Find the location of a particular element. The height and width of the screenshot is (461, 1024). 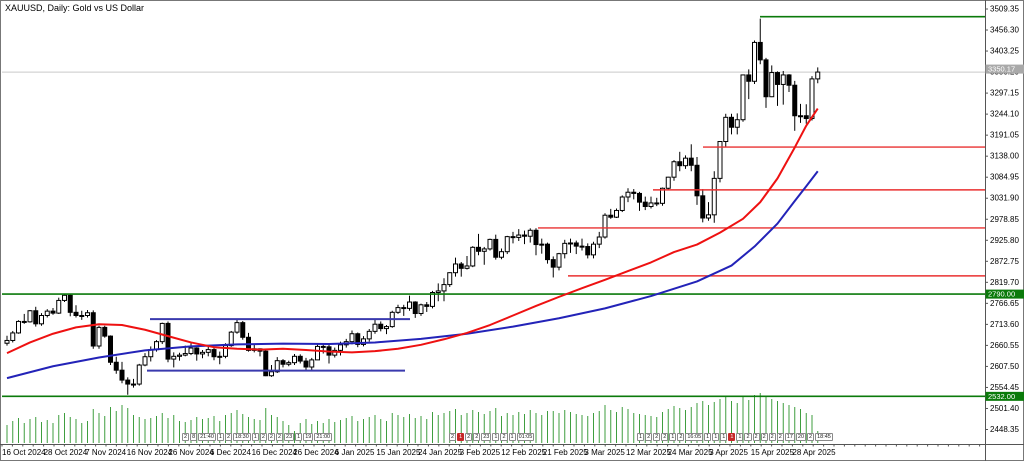

event-marker: 18:45 is located at coordinates (824, 437).